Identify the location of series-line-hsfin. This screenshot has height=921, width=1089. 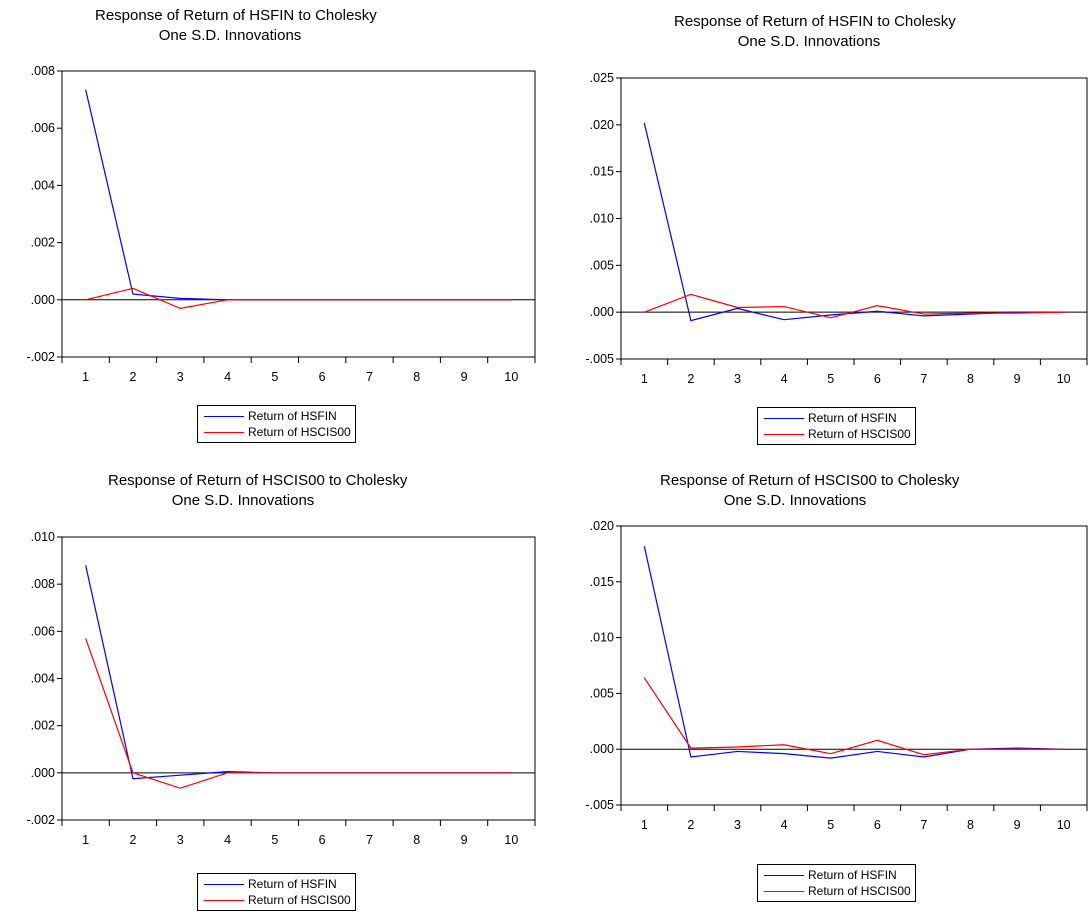
(853, 652).